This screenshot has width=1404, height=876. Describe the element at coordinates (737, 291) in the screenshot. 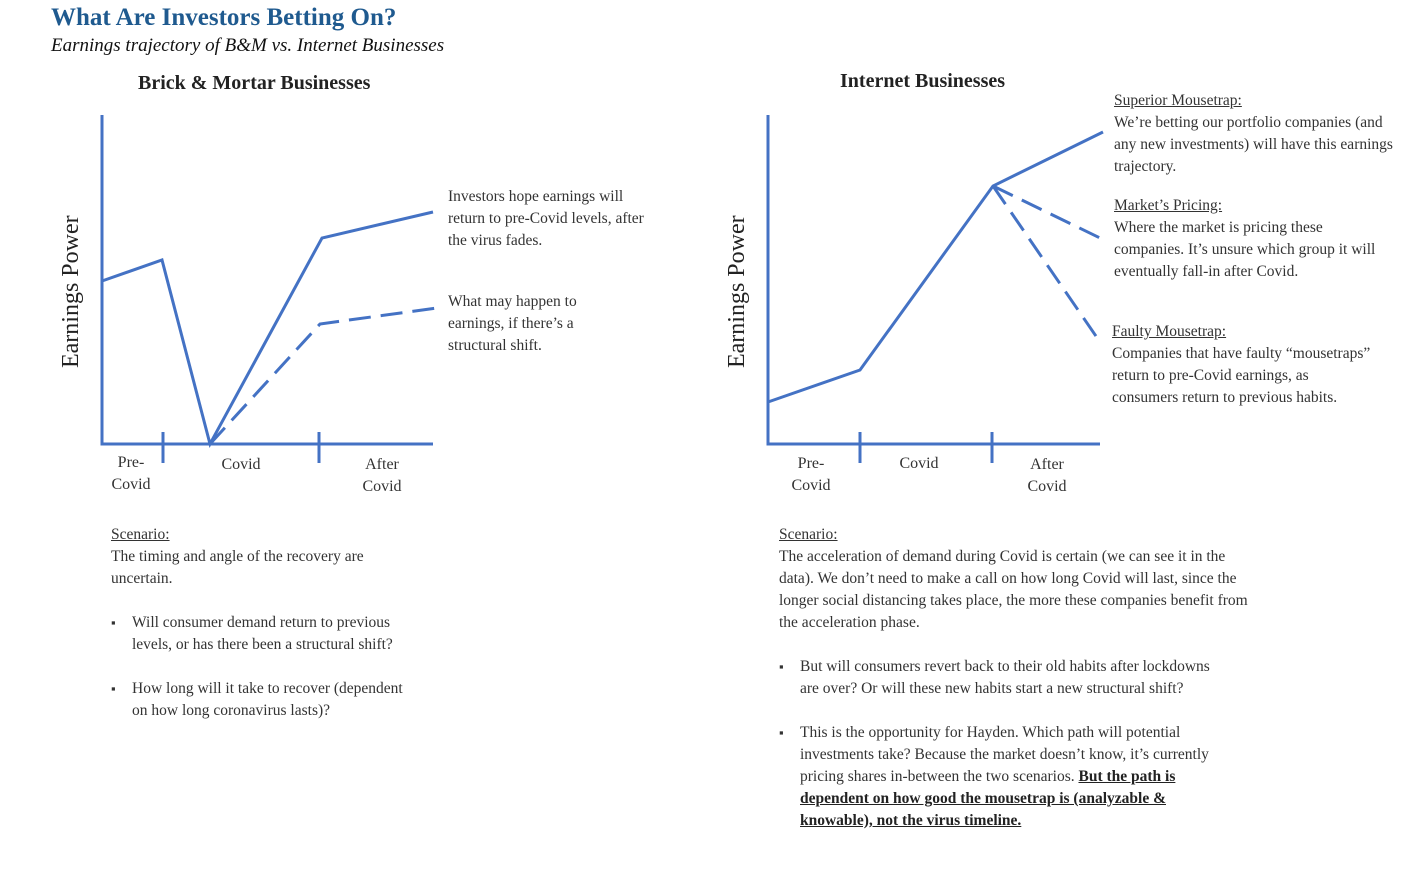

I see `right-ylabel: Earnings Power` at that location.